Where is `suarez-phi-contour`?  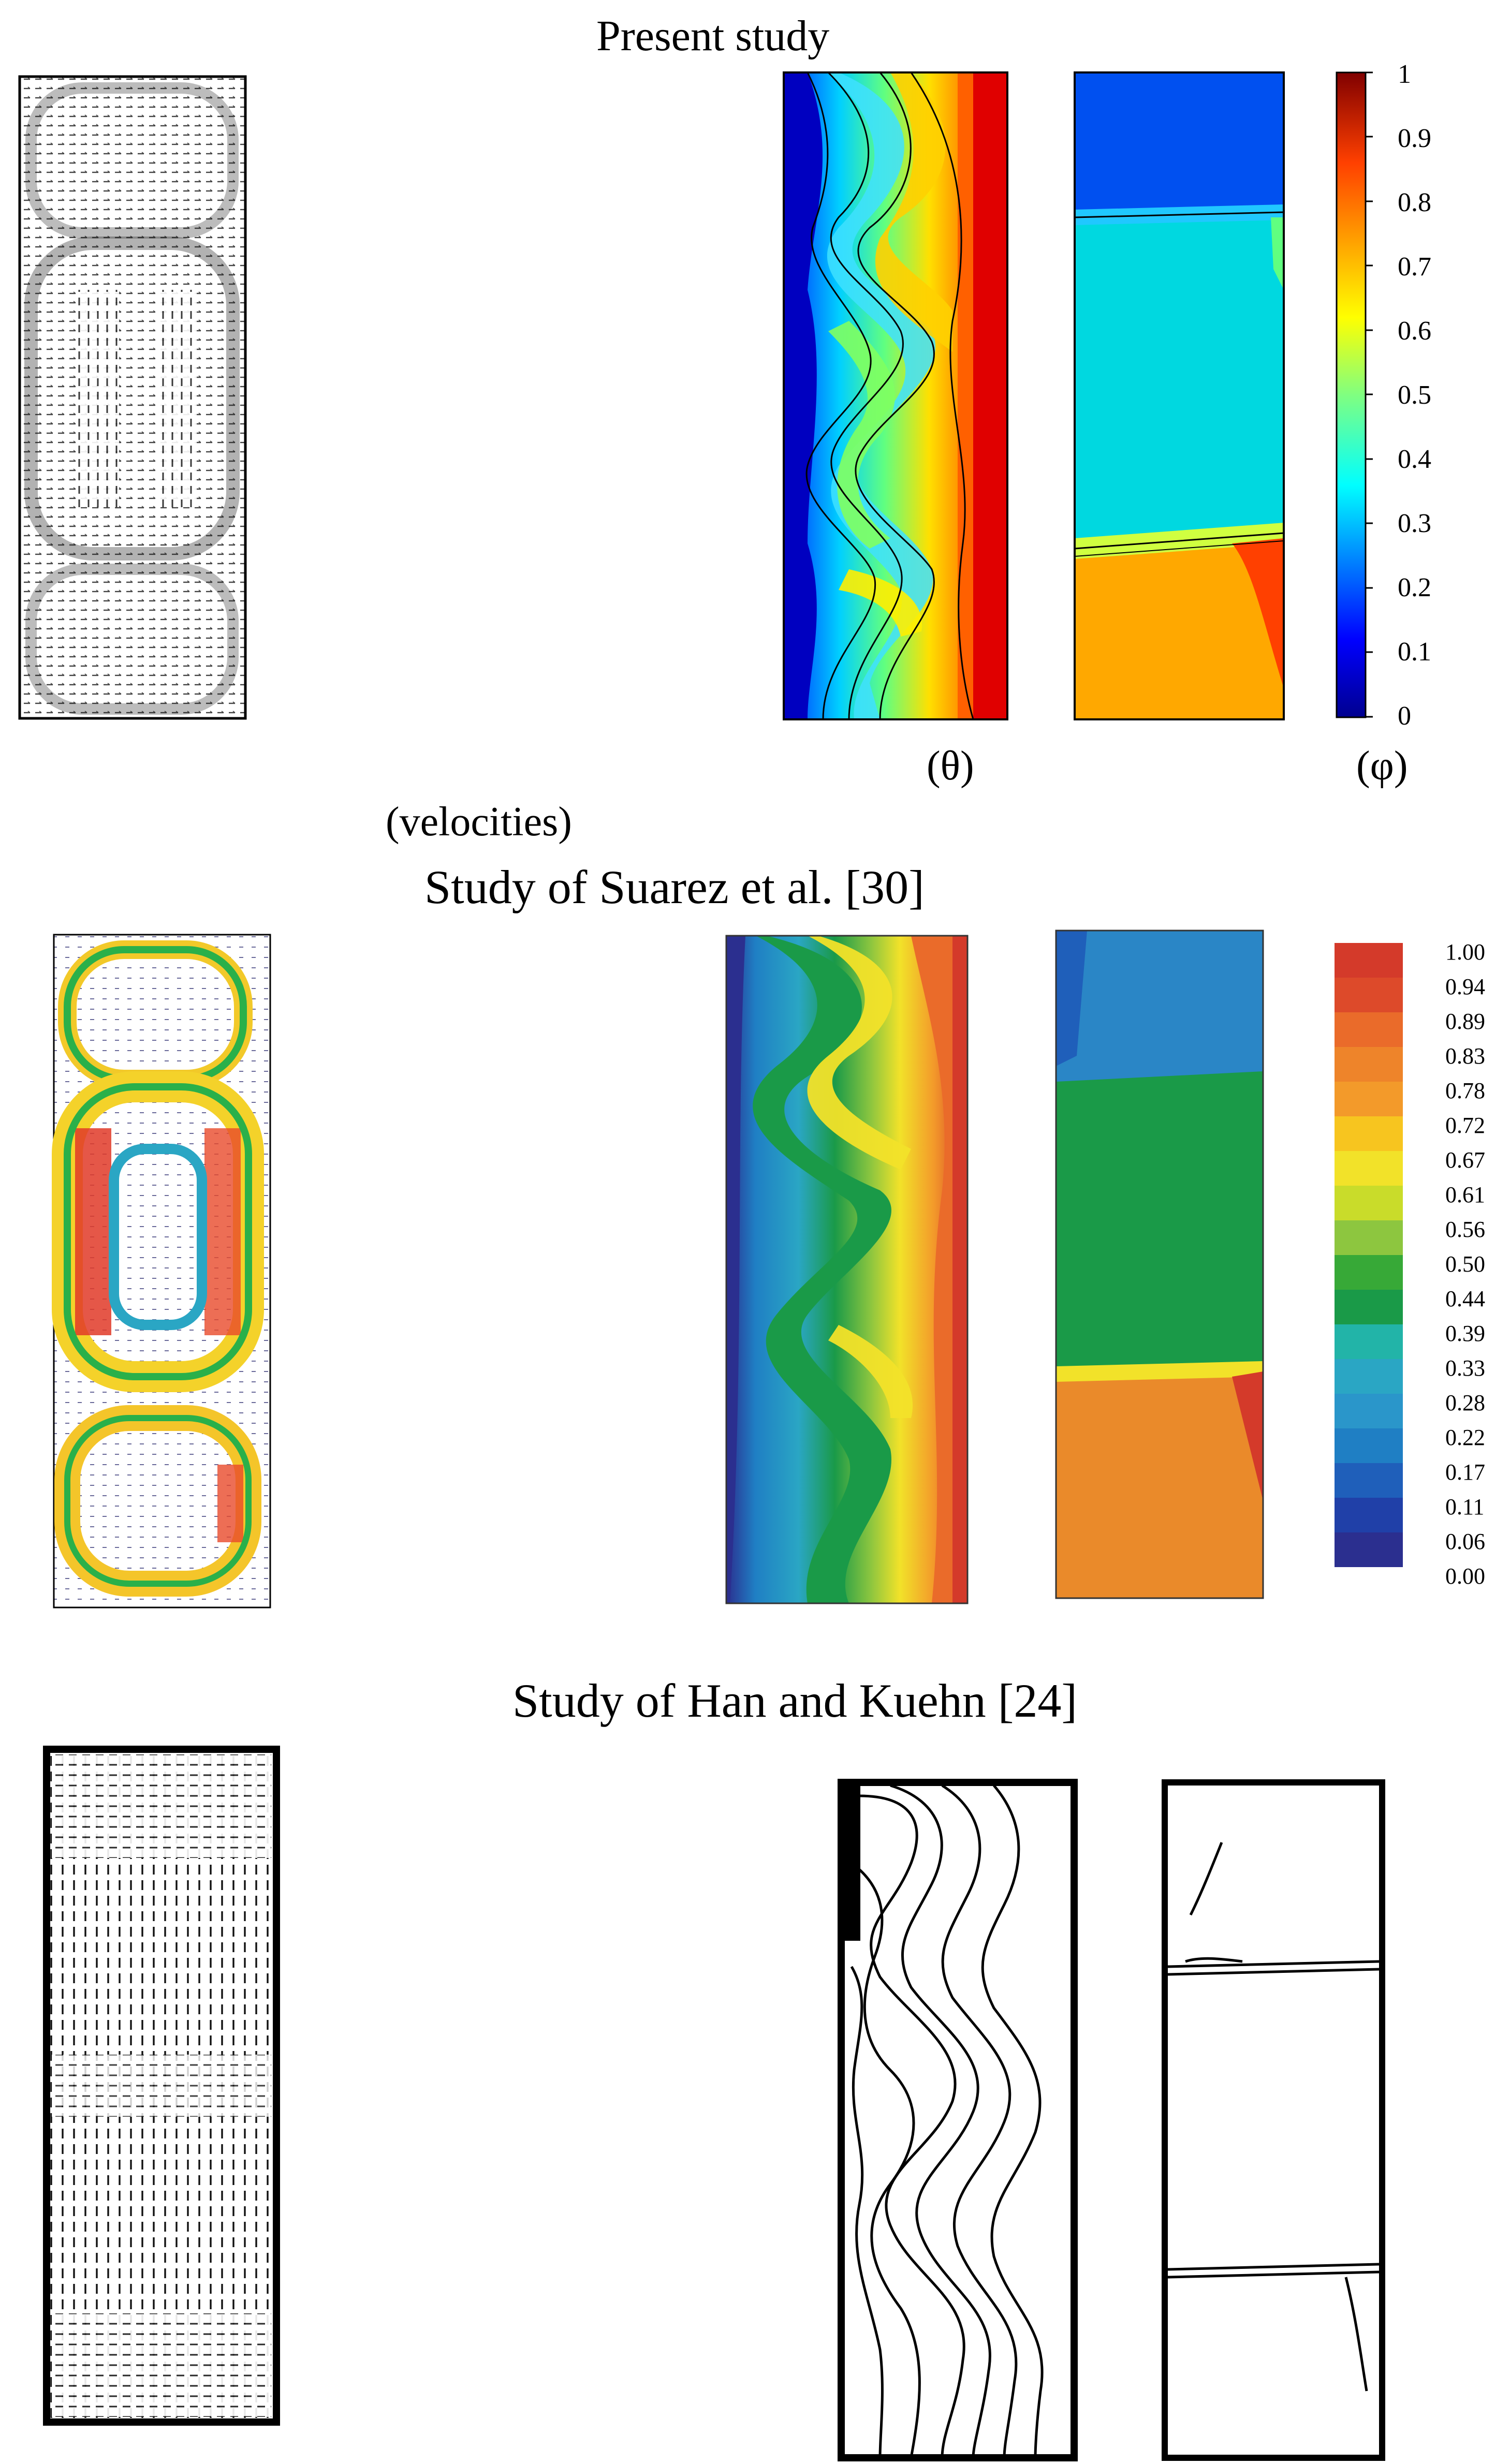 suarez-phi-contour is located at coordinates (1159, 1264).